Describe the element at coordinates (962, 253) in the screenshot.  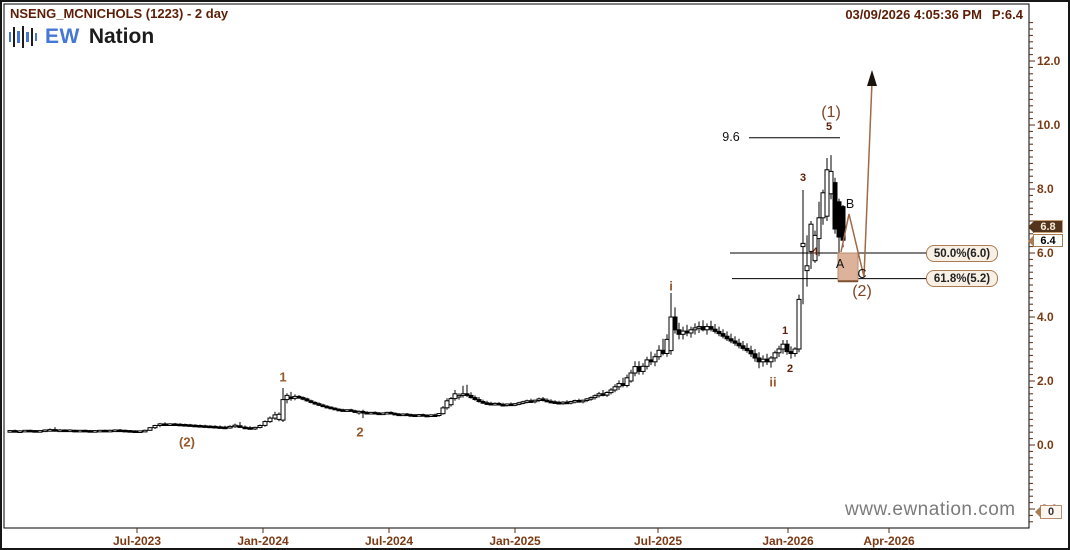
I see `fib-50-badge: 50.0%(6.0)` at that location.